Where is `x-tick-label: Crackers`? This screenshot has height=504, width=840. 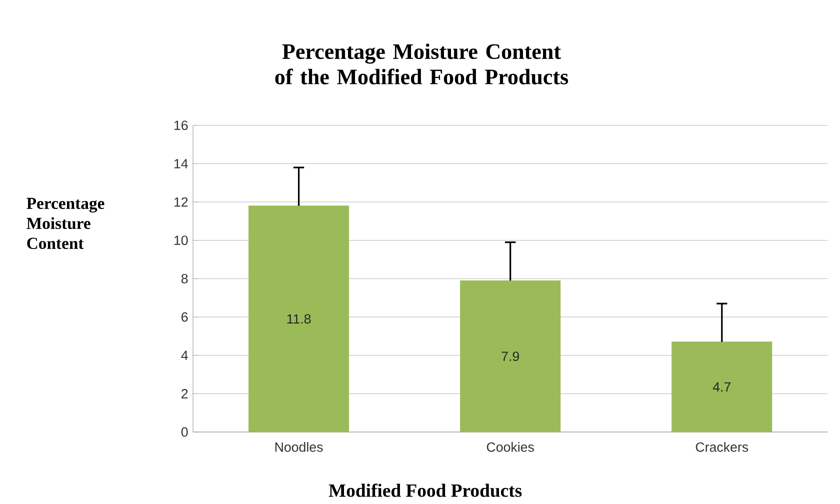 x-tick-label: Crackers is located at coordinates (722, 447).